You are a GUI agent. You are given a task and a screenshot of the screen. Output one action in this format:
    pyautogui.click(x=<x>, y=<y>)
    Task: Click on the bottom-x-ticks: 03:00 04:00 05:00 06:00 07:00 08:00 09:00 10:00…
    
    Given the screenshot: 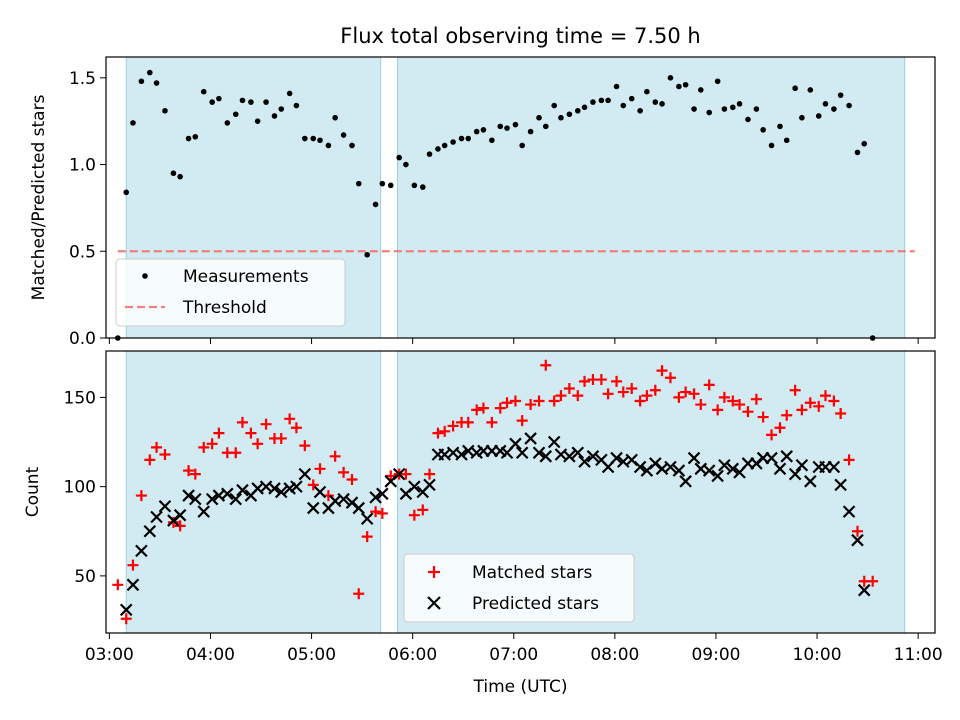 What is the action you would take?
    pyautogui.click(x=514, y=649)
    